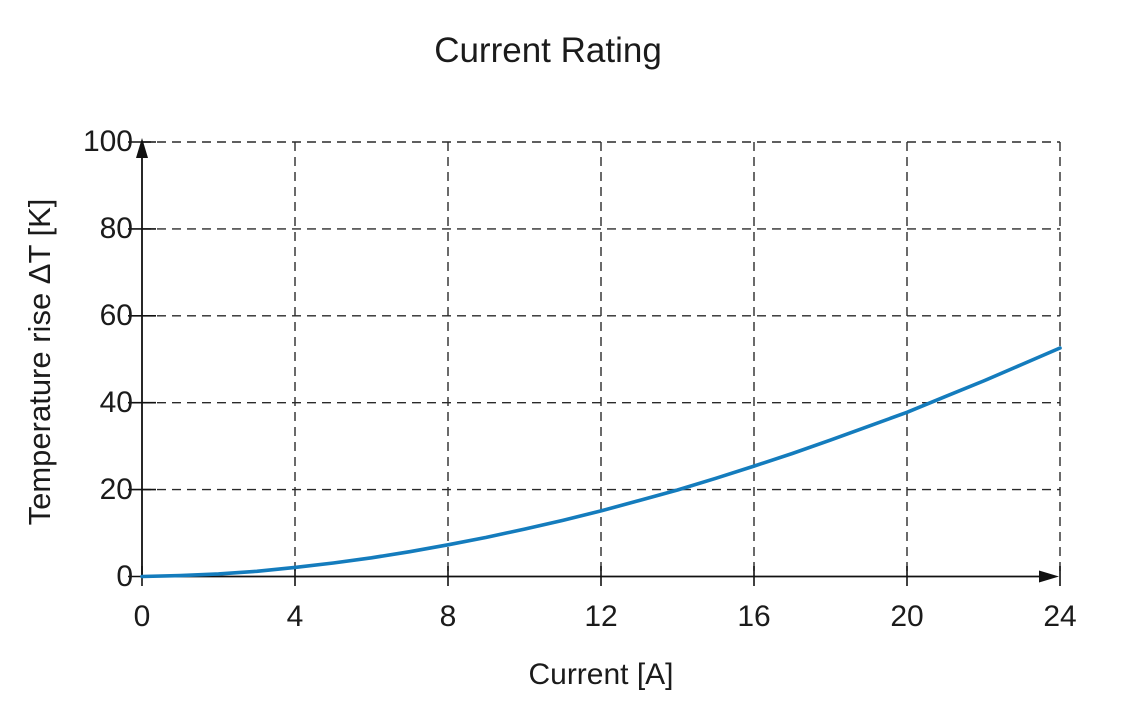  Describe the element at coordinates (1049, 576) in the screenshot. I see `x-axis-arrowhead-icon` at that location.